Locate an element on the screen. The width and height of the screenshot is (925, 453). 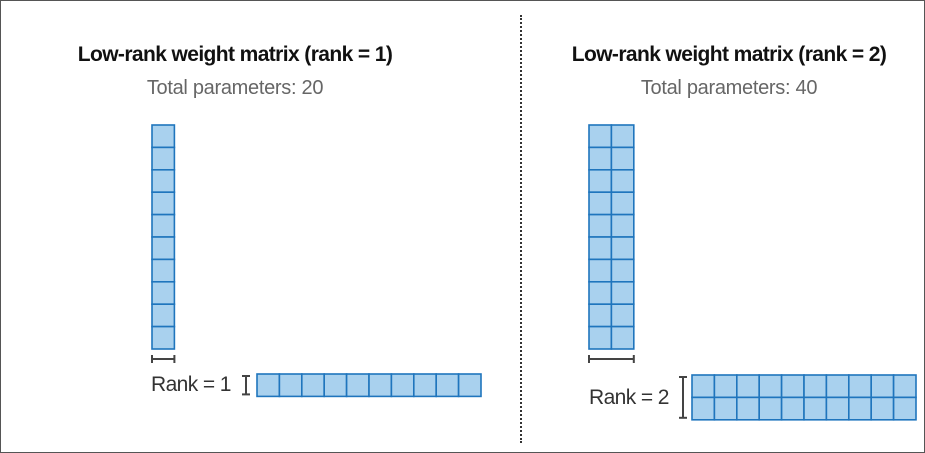
total-parameters-label: Total parameters: 40 is located at coordinates (729, 88).